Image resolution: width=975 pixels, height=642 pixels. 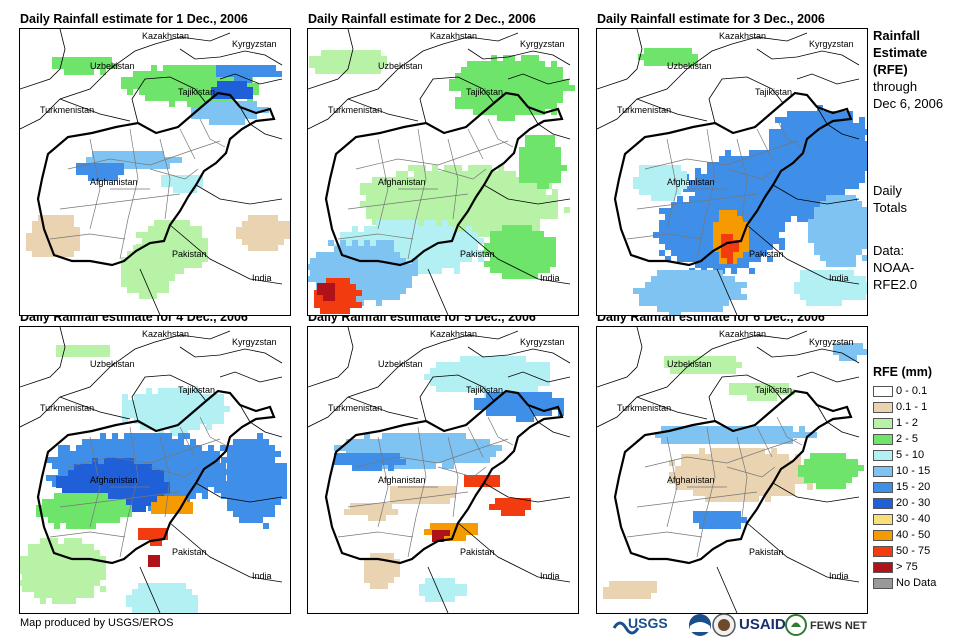 What do you see at coordinates (724, 625) in the screenshot?
I see `doi-seal` at bounding box center [724, 625].